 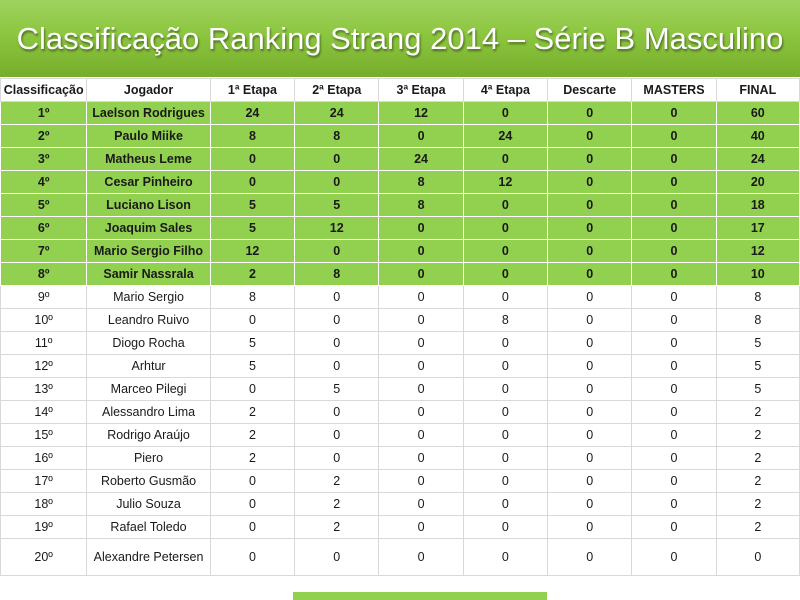 I want to click on player-name-cell: Leandro Ruivo, so click(x=148, y=320).